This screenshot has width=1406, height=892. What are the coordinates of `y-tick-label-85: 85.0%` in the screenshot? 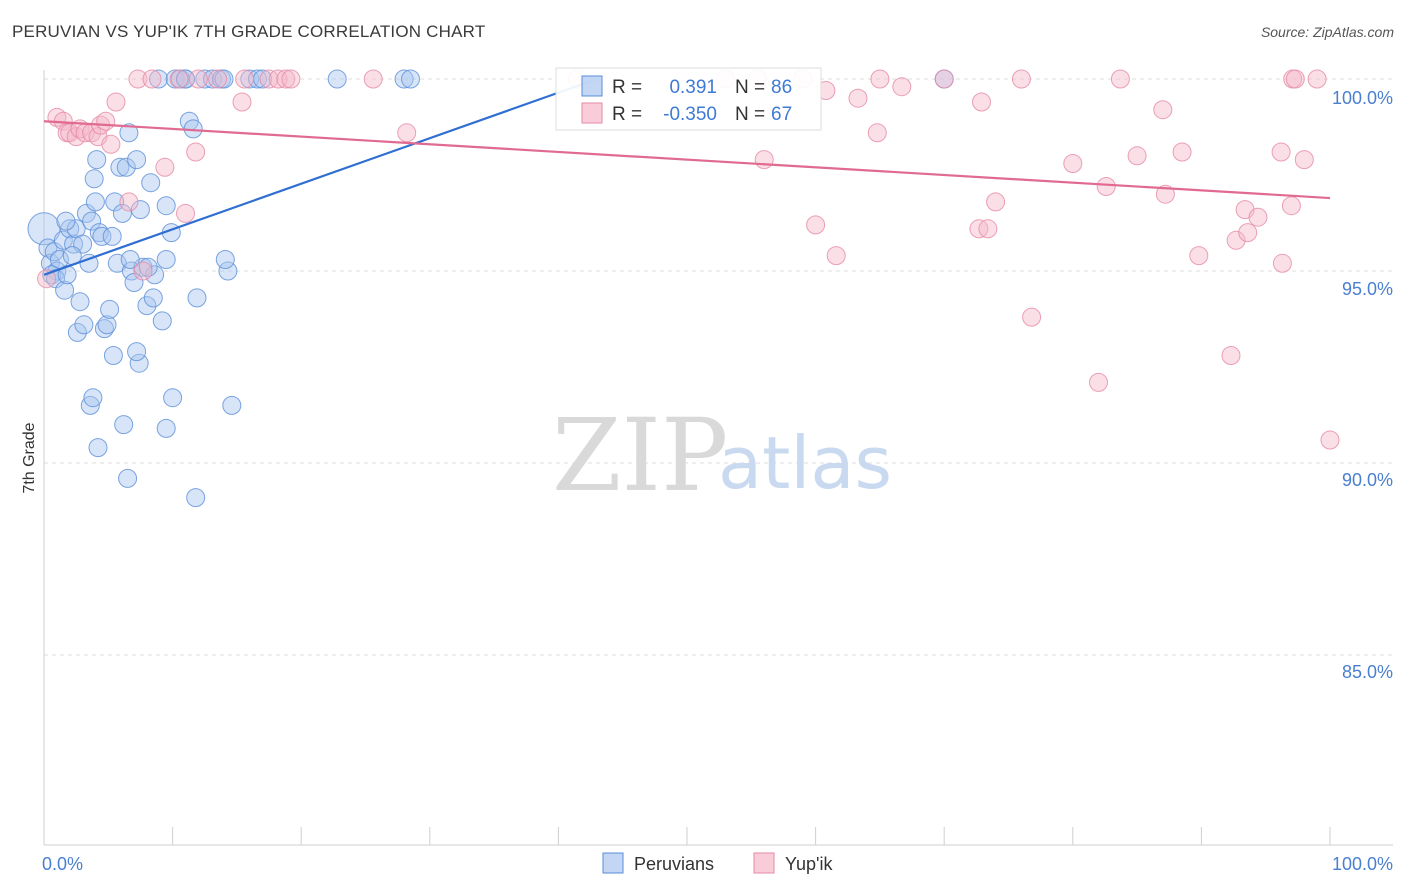 It's located at (1367, 672).